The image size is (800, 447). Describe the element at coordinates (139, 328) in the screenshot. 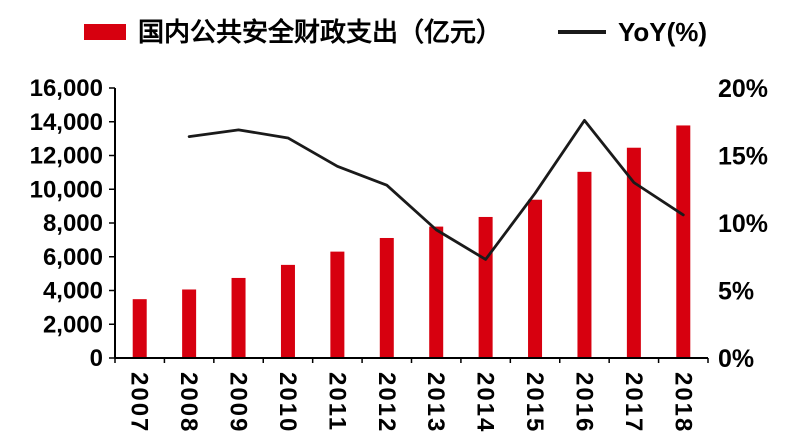

I see `bar-2007` at that location.